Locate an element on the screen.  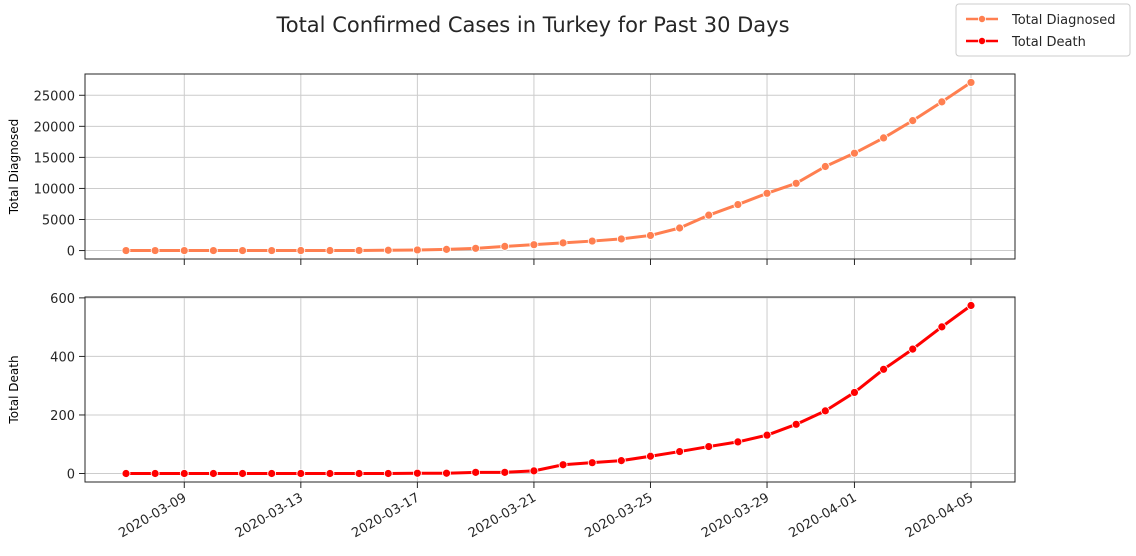
x-tick-label: 2020-03-13 is located at coordinates (269, 515).